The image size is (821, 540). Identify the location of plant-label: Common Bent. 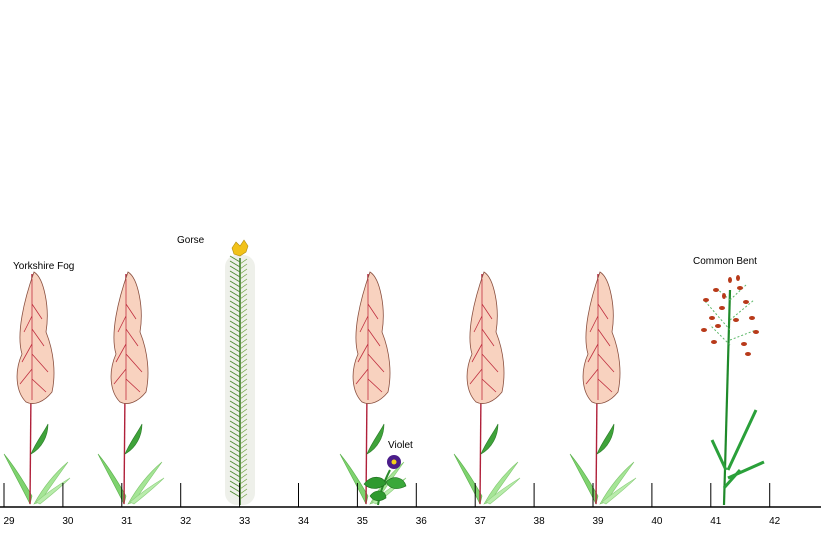
(725, 261).